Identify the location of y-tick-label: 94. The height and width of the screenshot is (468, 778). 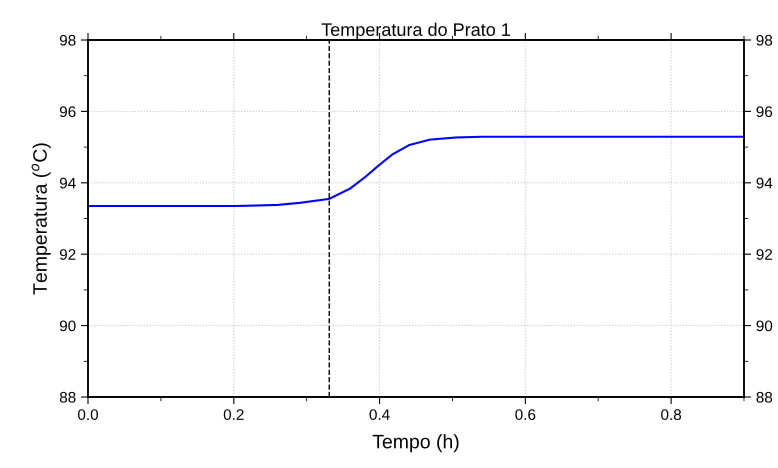
(68, 183).